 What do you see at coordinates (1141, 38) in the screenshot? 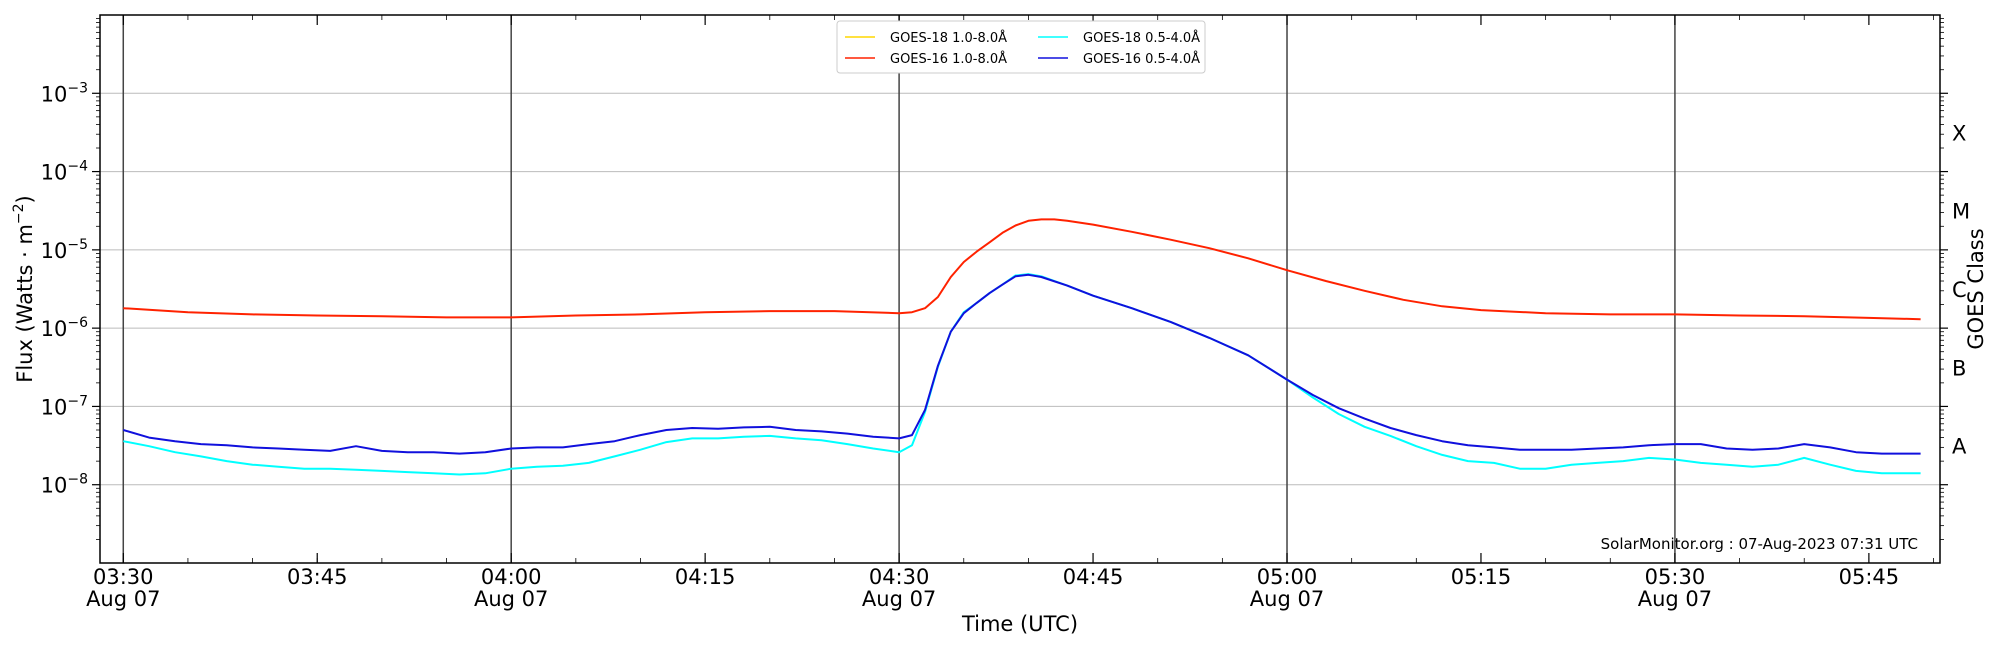
I see `legend-entry-label: GOES-18 0.5-4.0Å` at bounding box center [1141, 38].